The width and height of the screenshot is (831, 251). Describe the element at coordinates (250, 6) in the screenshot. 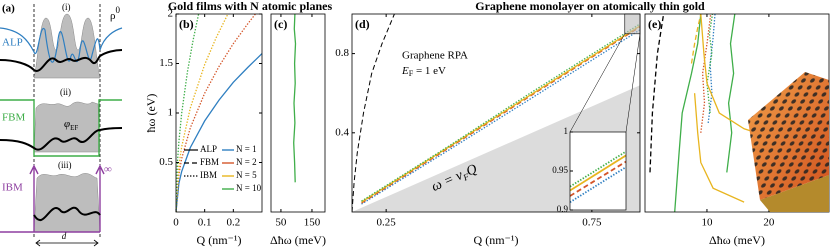

I see `panel-title: Gold films with N atomic planes` at that location.